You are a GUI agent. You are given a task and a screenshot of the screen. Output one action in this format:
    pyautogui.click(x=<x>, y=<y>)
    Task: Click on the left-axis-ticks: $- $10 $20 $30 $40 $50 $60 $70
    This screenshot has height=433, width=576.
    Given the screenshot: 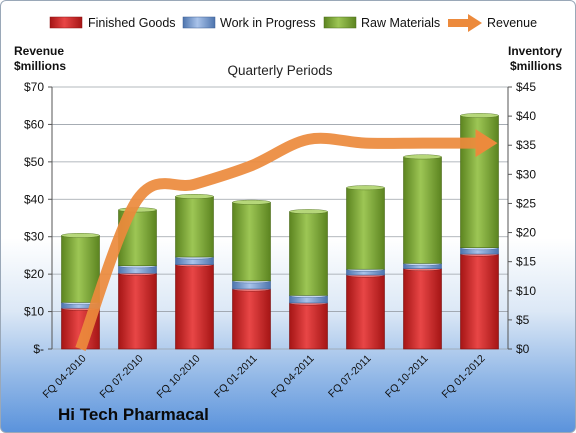 What is the action you would take?
    pyautogui.click(x=38, y=218)
    